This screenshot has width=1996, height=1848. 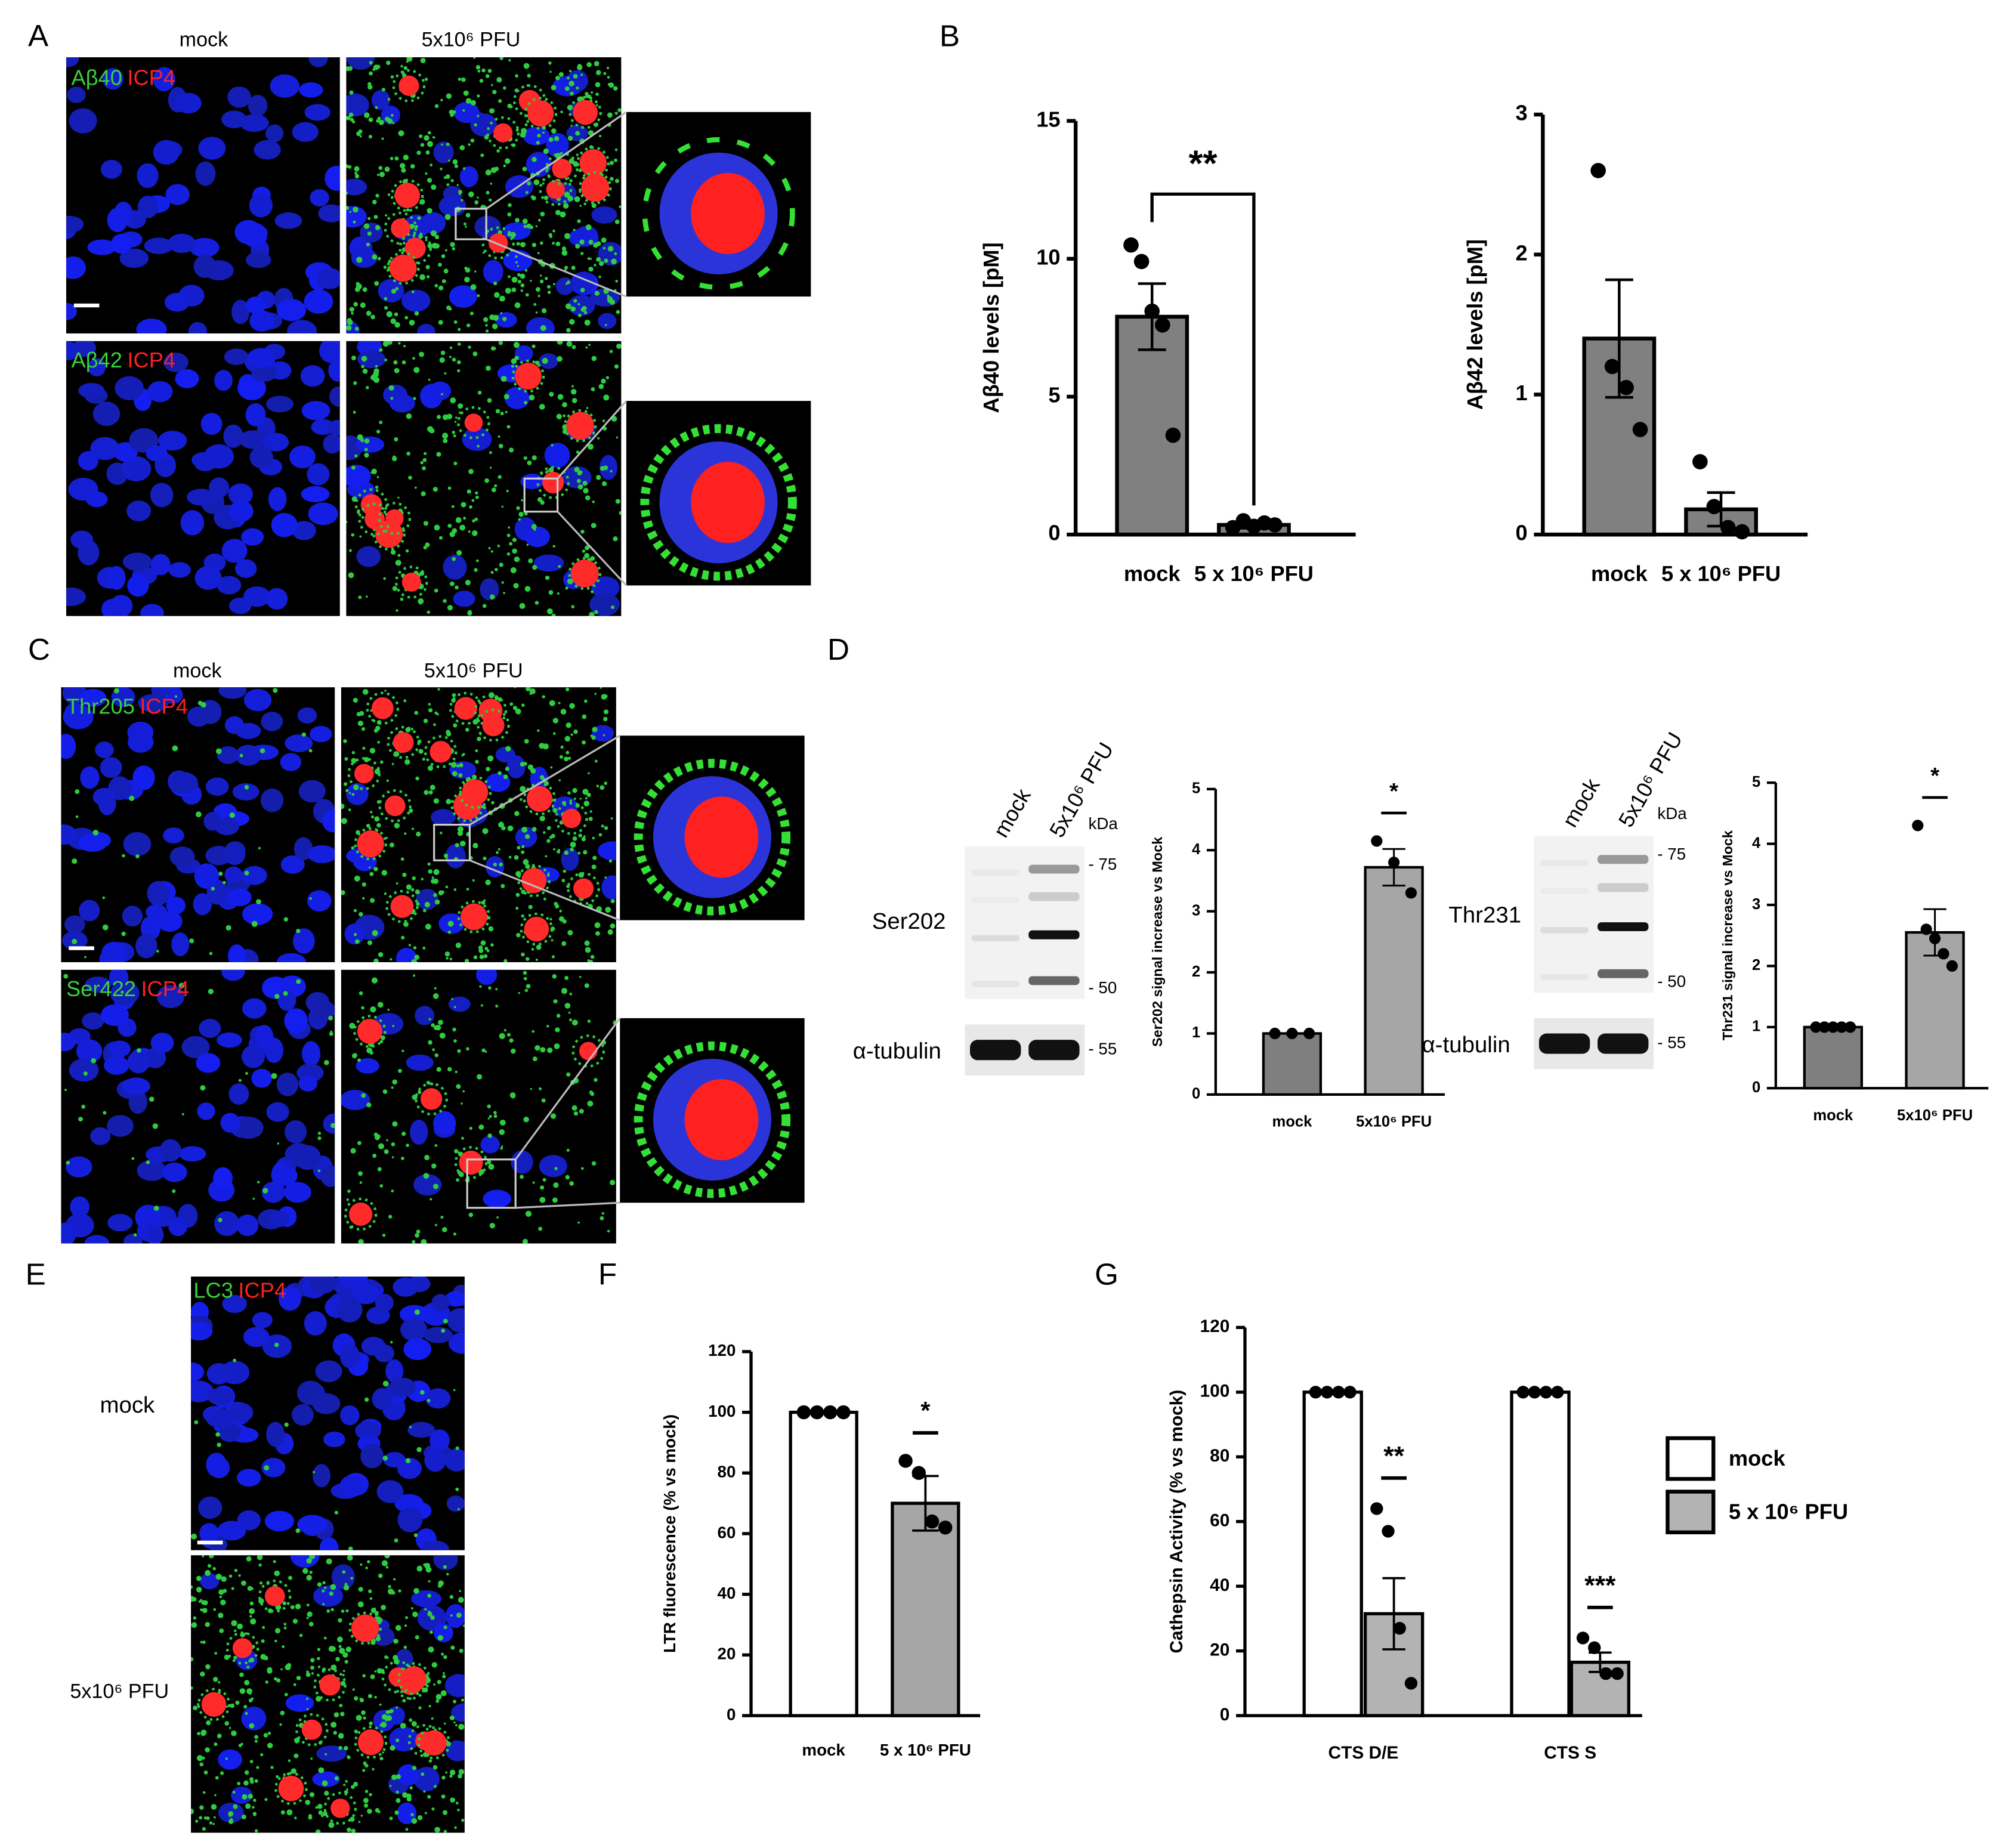 I want to click on y-tick-label: 0, so click(x=1756, y=1087).